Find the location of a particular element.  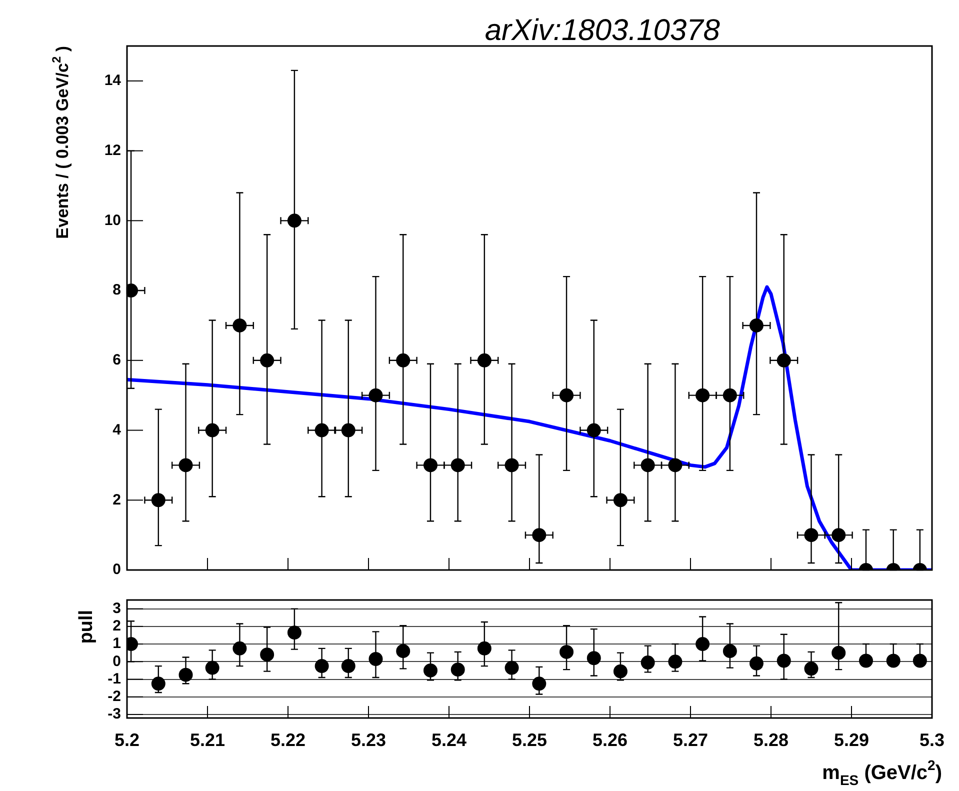

x-tick-label: 5.25 is located at coordinates (530, 740).